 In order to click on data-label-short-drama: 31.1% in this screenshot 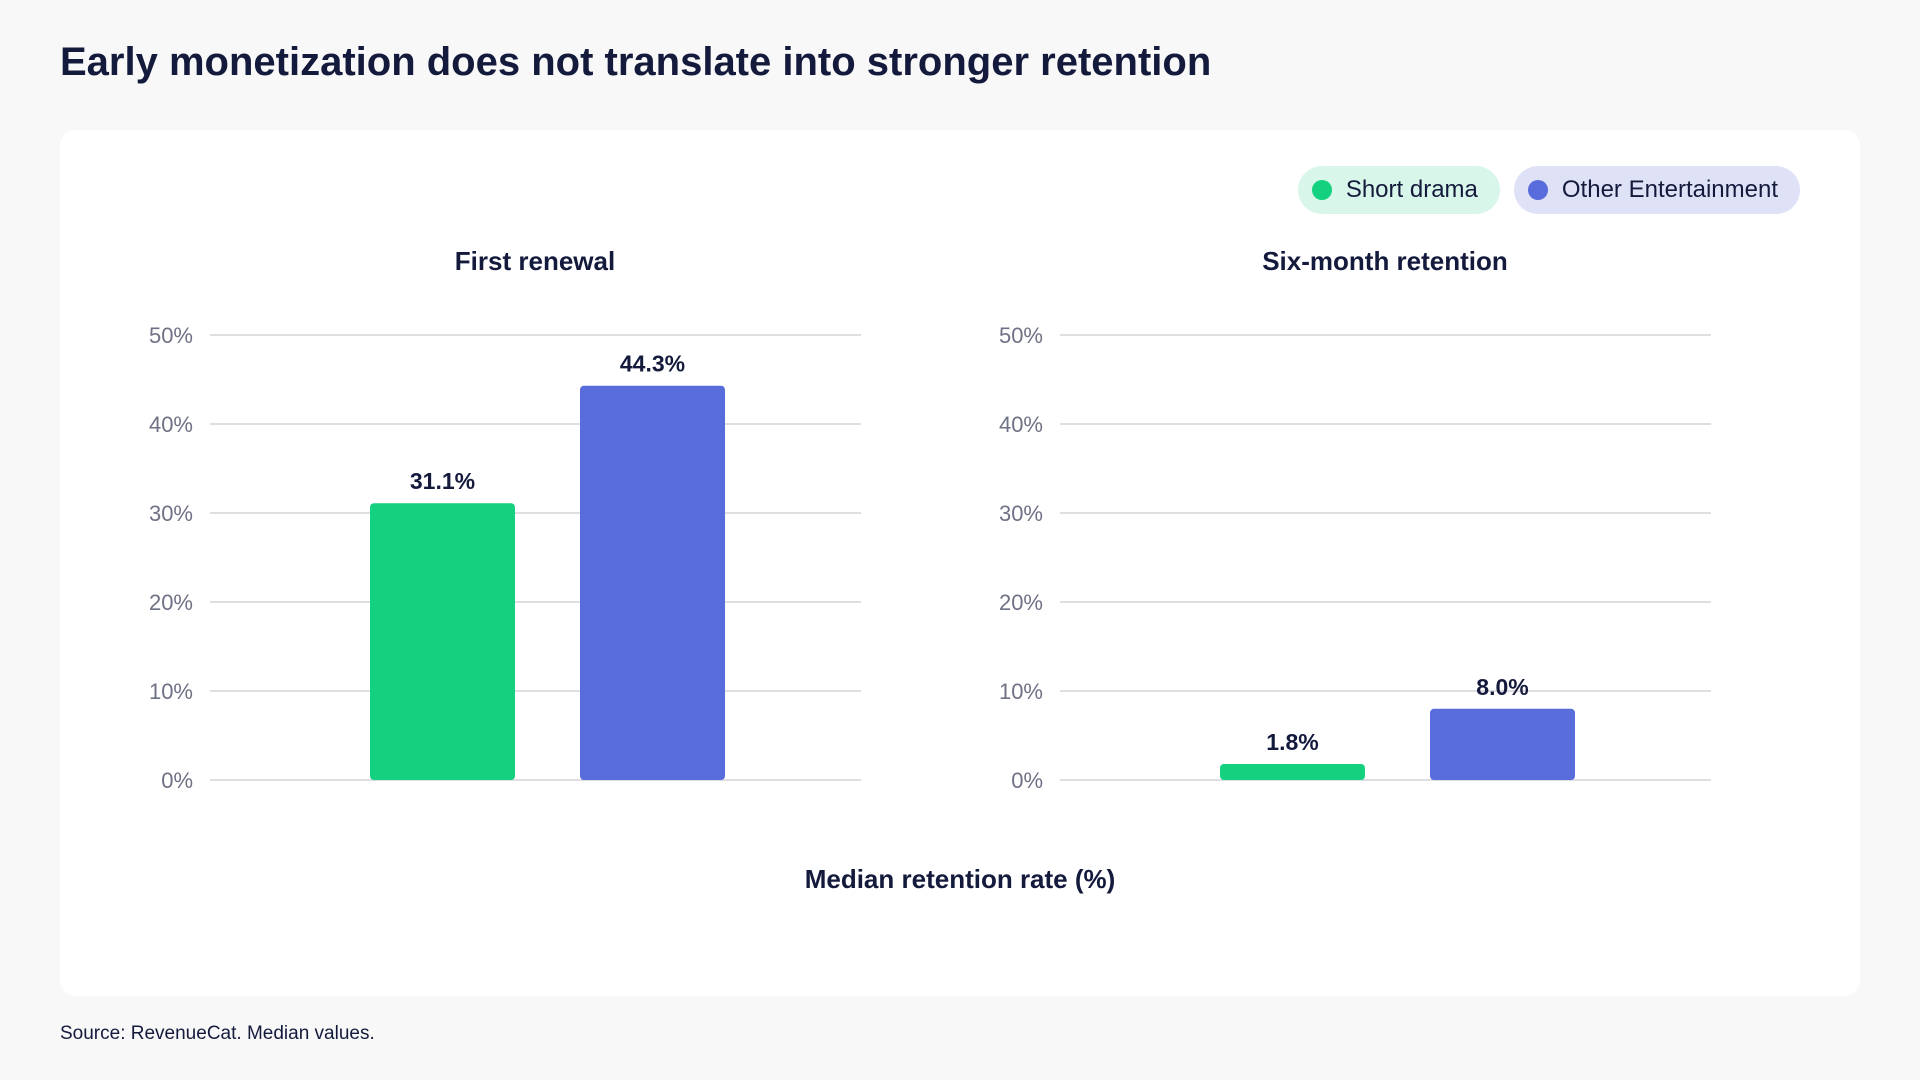, I will do `click(442, 481)`.